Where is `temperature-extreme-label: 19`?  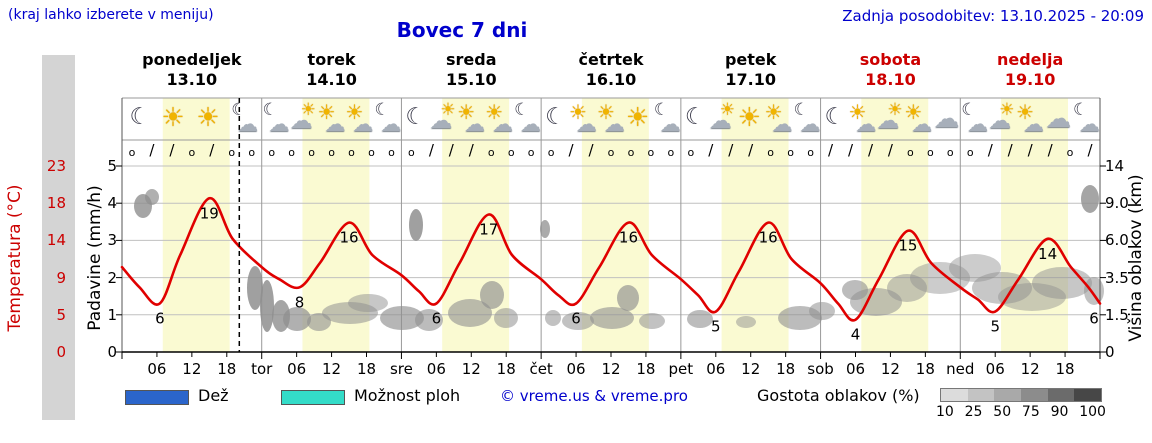 temperature-extreme-label: 19 is located at coordinates (209, 213).